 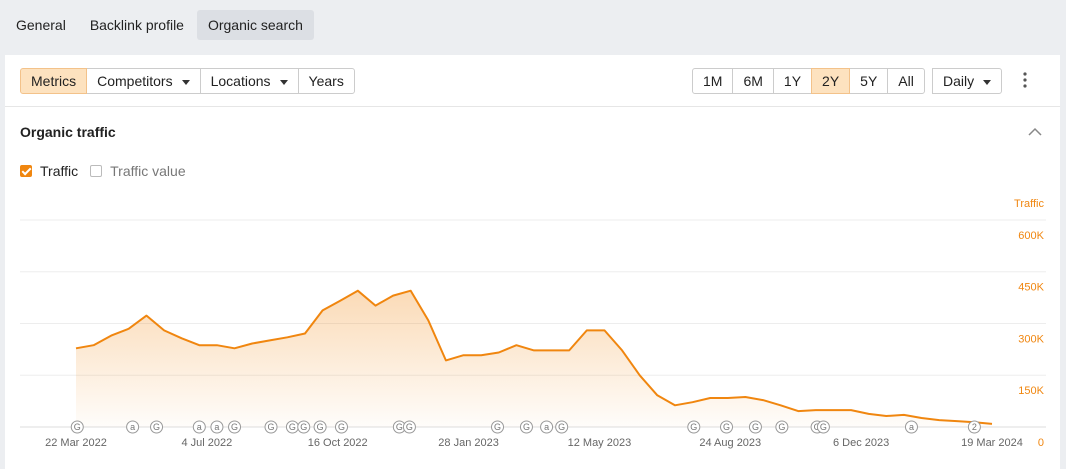 What do you see at coordinates (338, 443) in the screenshot?
I see `x-tick-label: 16 Oct 2022` at bounding box center [338, 443].